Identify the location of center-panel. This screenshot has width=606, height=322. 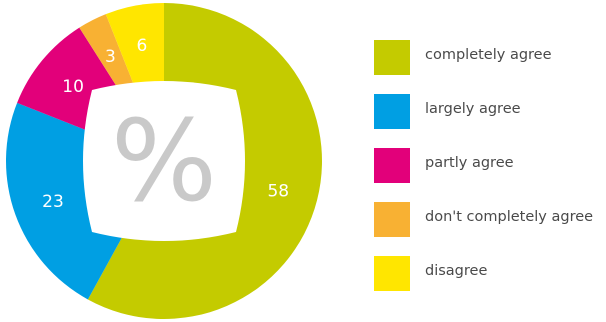
(164, 161).